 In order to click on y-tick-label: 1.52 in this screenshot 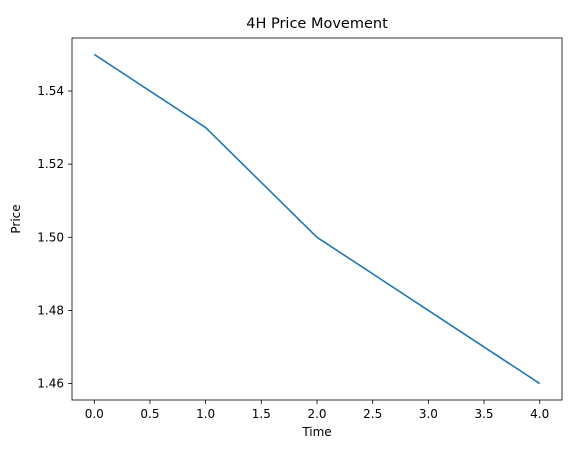, I will do `click(50, 164)`.